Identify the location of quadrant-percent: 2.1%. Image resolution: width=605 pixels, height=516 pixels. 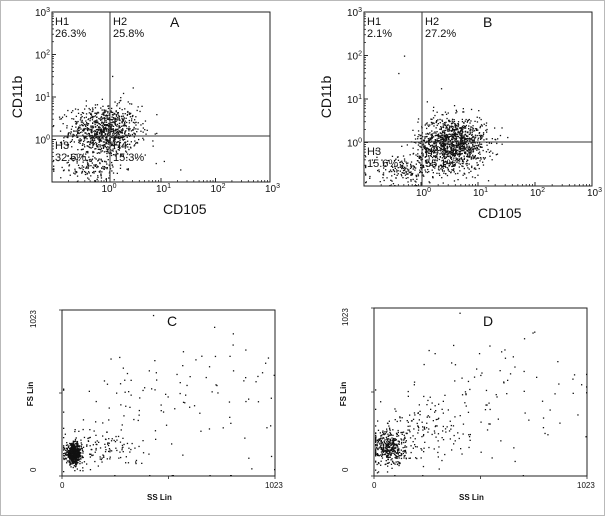
(379, 34).